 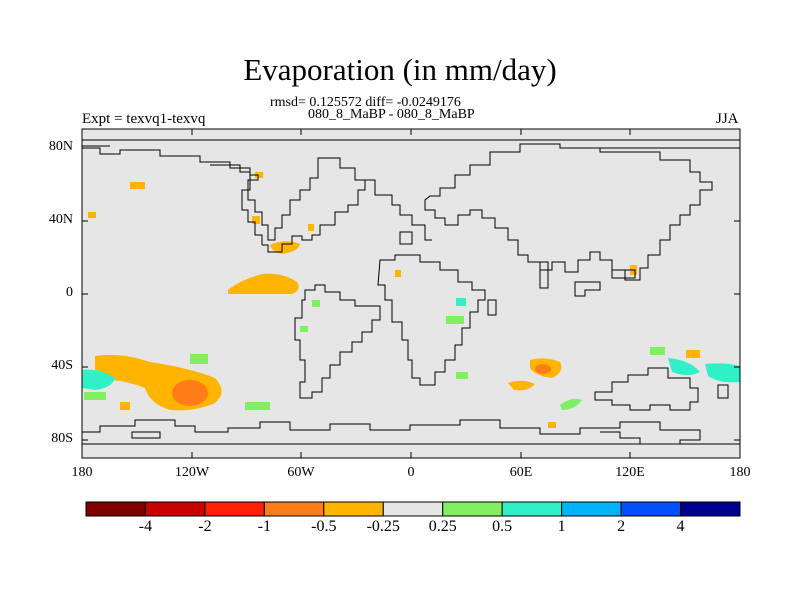 I want to click on coastline-north-america, so click(x=224, y=200).